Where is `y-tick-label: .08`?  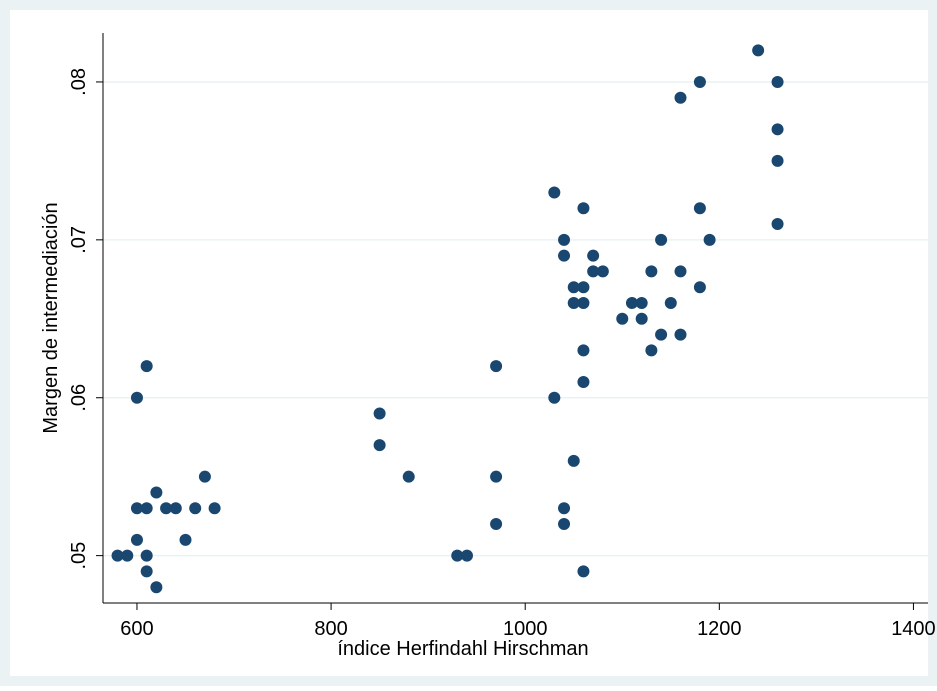 y-tick-label: .08 is located at coordinates (79, 82).